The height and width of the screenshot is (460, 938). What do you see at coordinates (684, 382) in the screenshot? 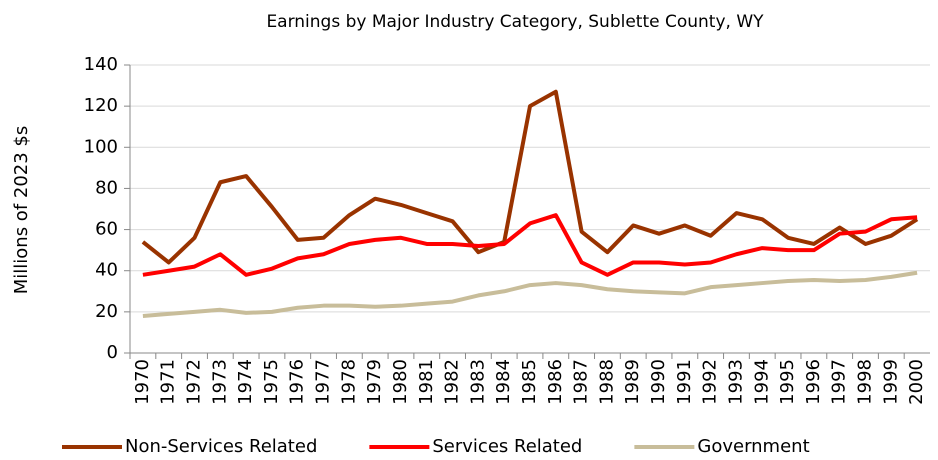
I see `x-tick-label: 1991` at bounding box center [684, 382].